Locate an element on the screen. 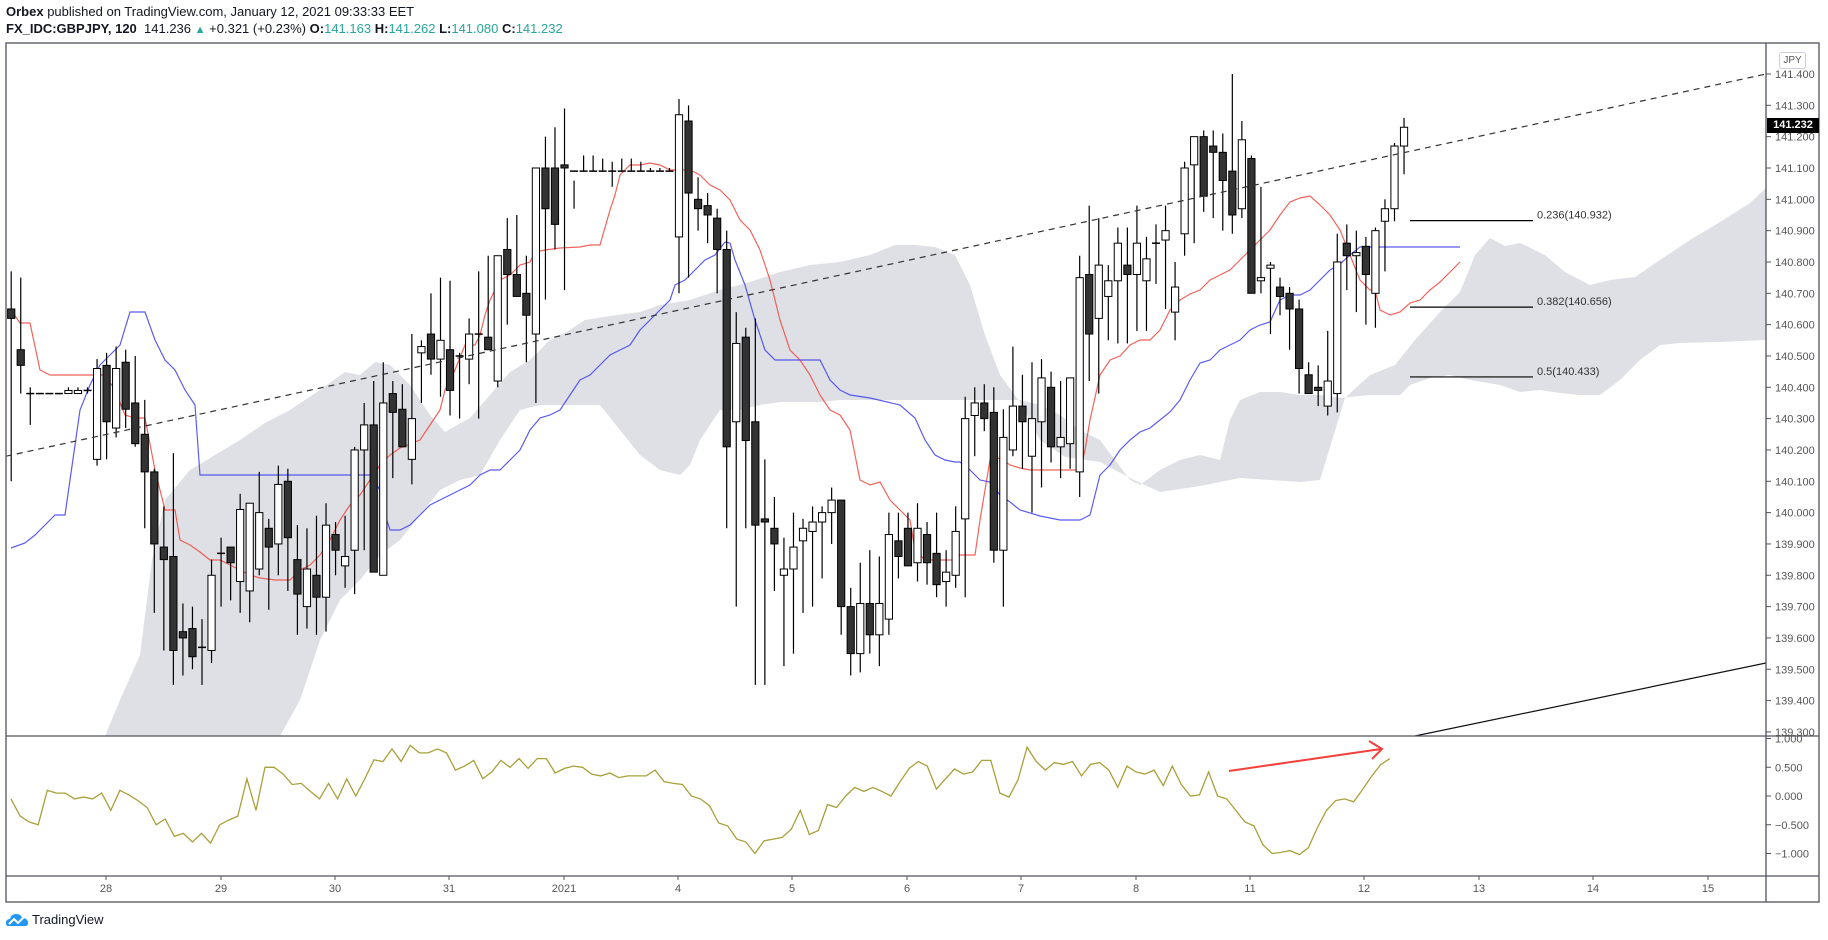 The image size is (1828, 940). price-tick-label: 140.800 is located at coordinates (1795, 263).